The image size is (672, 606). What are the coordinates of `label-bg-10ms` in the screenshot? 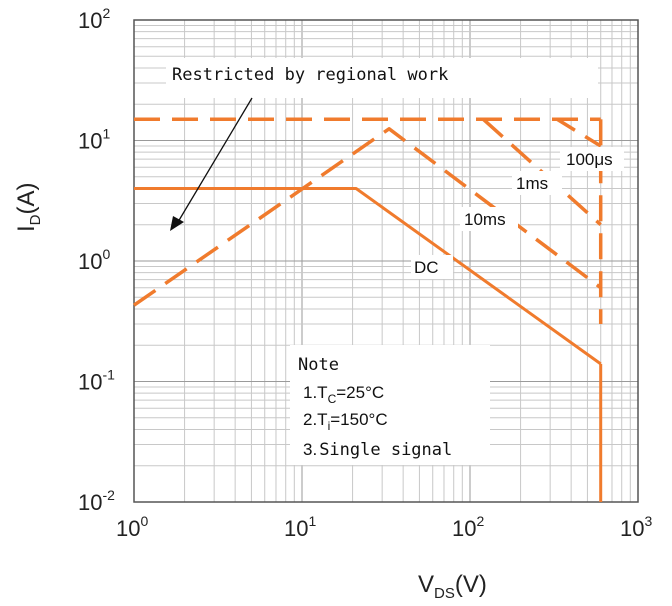 It's located at (489, 219).